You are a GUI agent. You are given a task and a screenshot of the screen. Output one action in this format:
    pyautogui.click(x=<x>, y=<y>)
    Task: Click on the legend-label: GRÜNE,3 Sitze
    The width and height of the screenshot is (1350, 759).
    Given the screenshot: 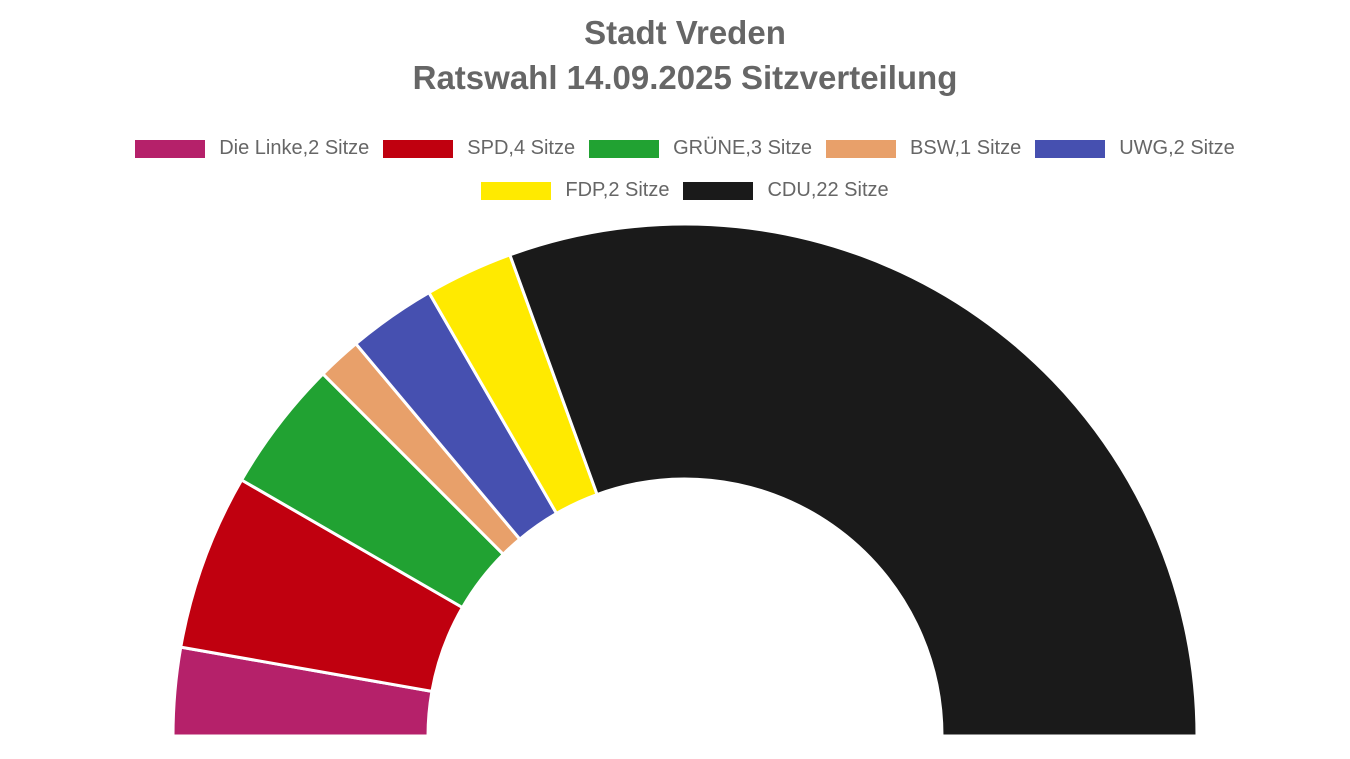 What is the action you would take?
    pyautogui.click(x=743, y=148)
    